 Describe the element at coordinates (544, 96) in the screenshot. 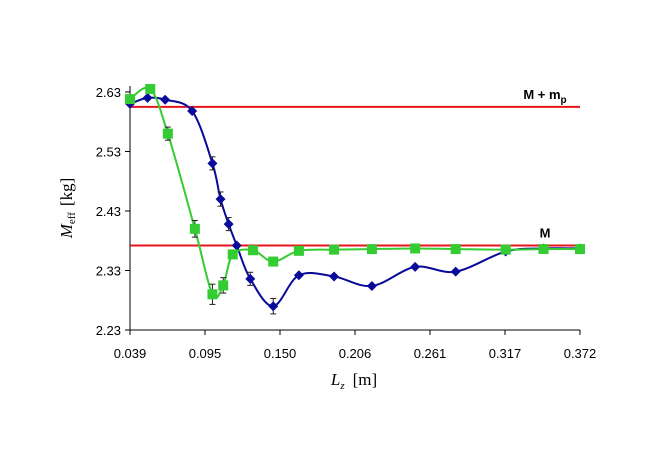

I see `reference-line-label: M + mp` at that location.